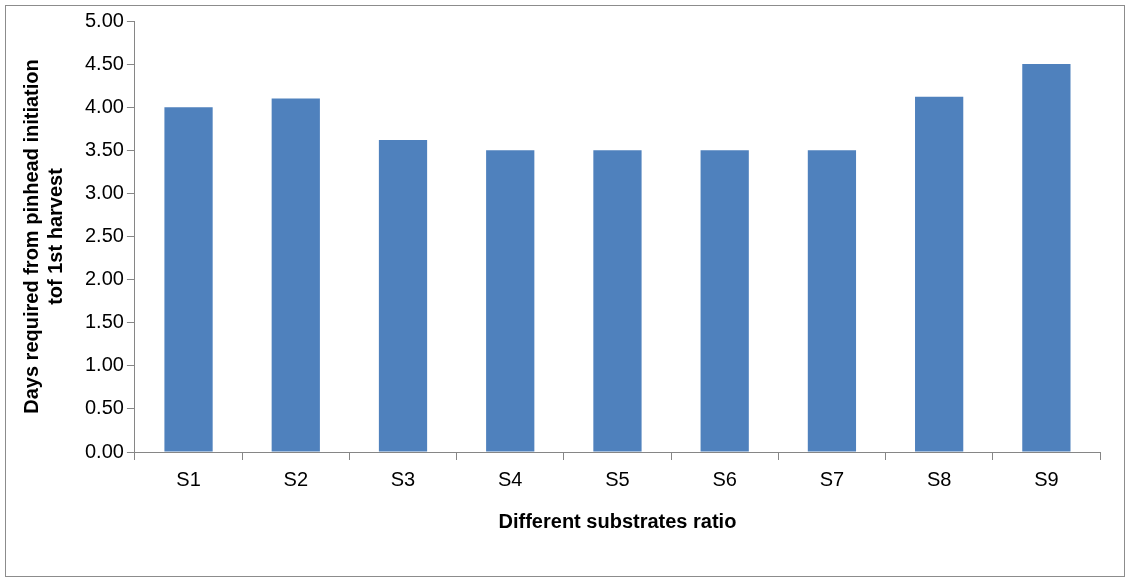  I want to click on x-tick-label: S2, so click(296, 478).